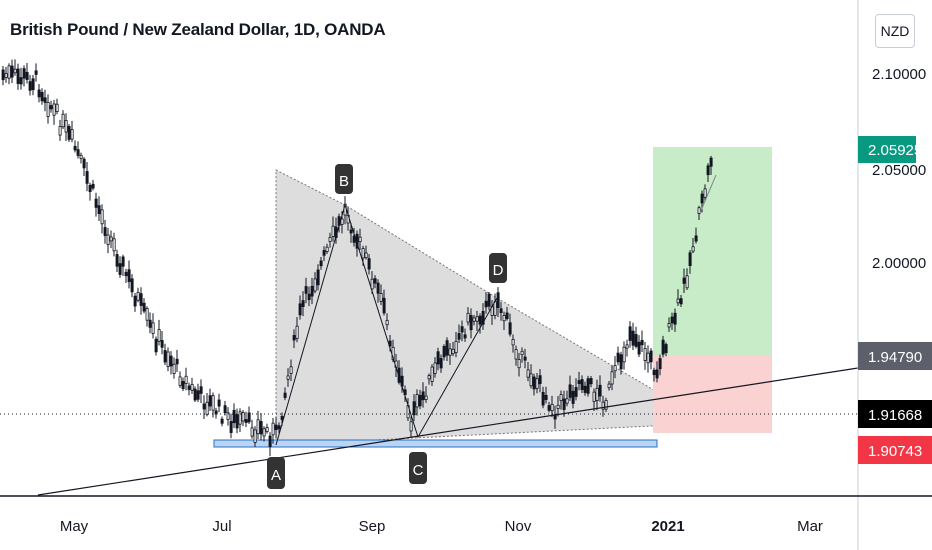 The width and height of the screenshot is (932, 550). Describe the element at coordinates (518, 526) in the screenshot. I see `x-tick-label: Nov` at that location.